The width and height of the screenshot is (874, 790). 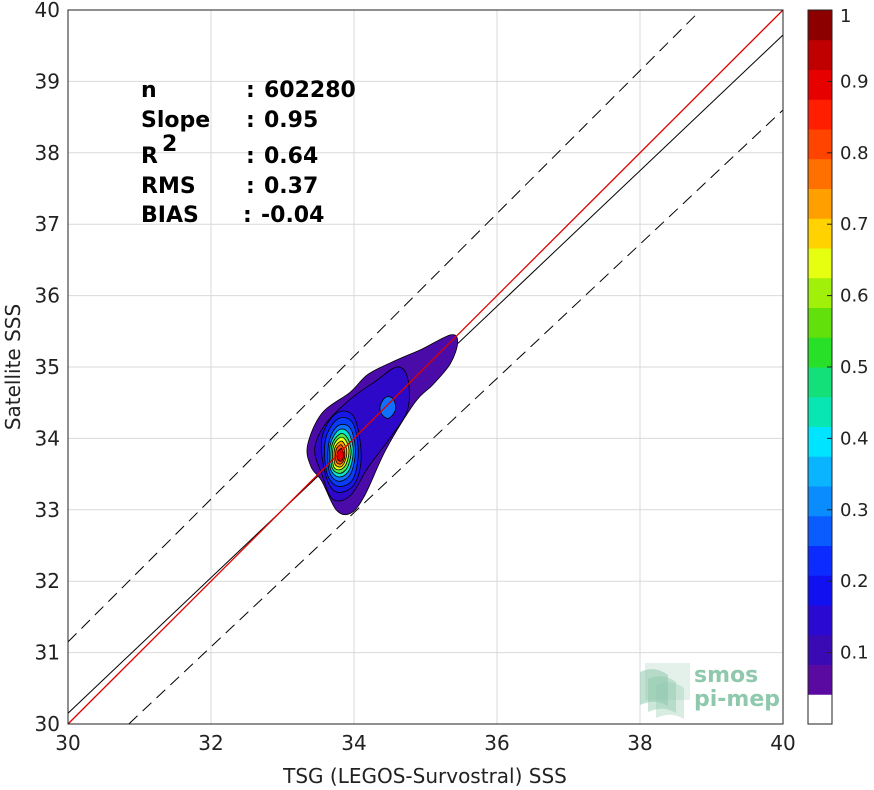 What do you see at coordinates (291, 186) in the screenshot?
I see `stats-value: 0.37` at bounding box center [291, 186].